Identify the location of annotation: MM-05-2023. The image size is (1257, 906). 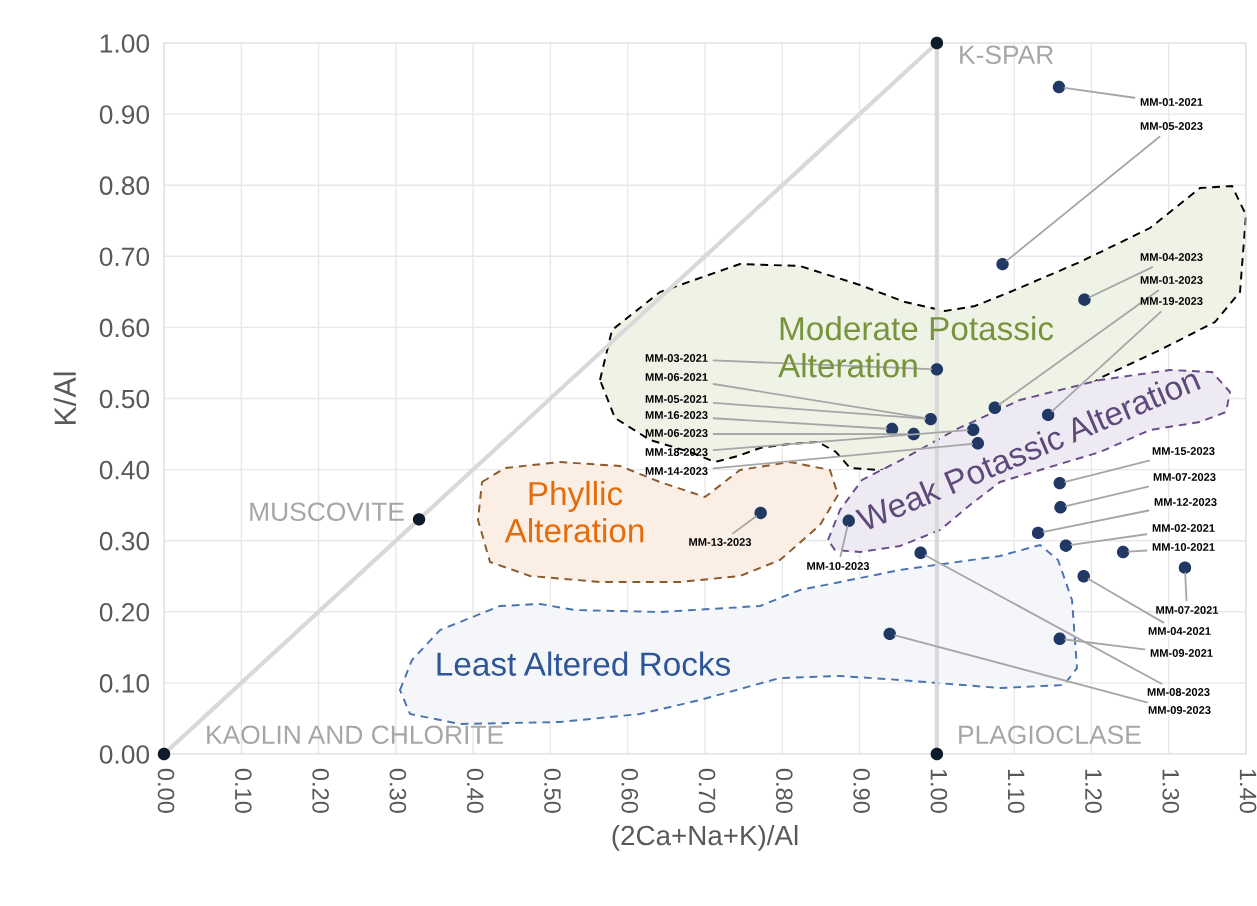
(1171, 126).